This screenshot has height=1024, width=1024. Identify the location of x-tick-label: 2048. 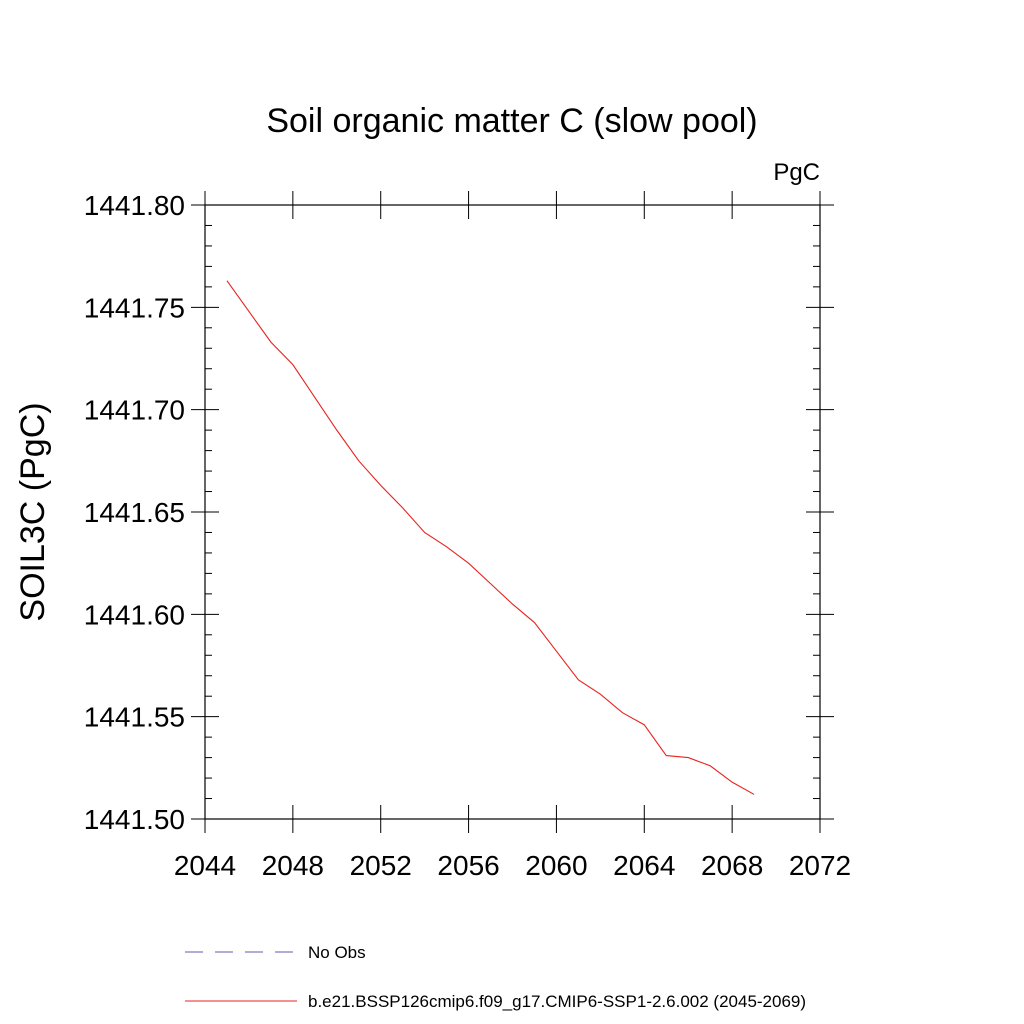
(293, 865).